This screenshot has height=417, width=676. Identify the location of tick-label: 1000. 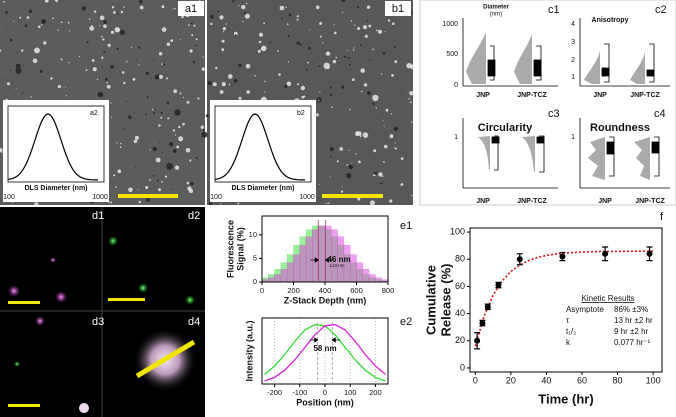
(450, 24).